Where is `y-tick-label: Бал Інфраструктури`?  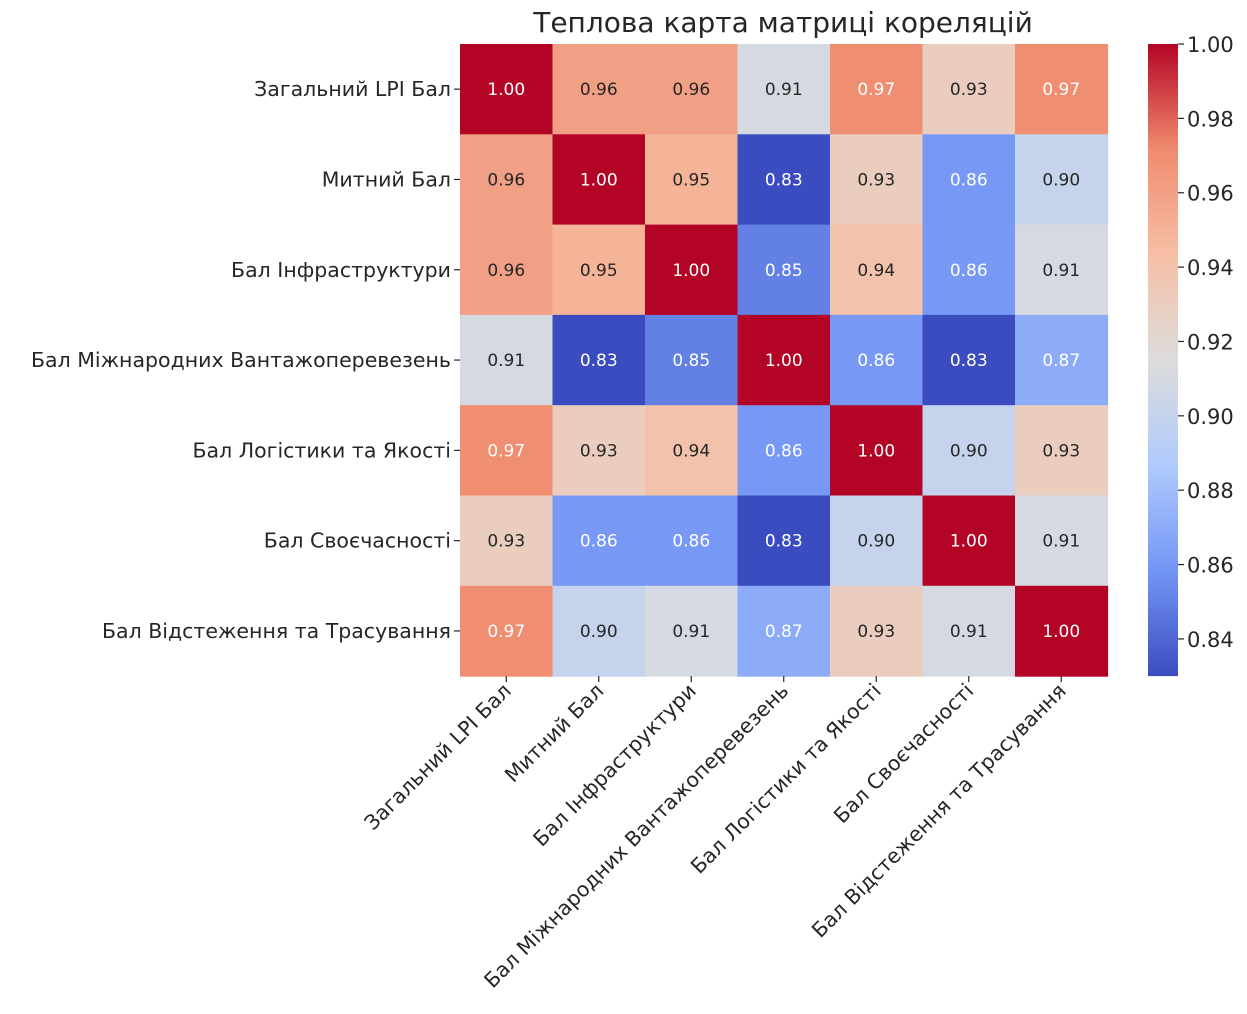 y-tick-label: Бал Інфраструктури is located at coordinates (341, 270).